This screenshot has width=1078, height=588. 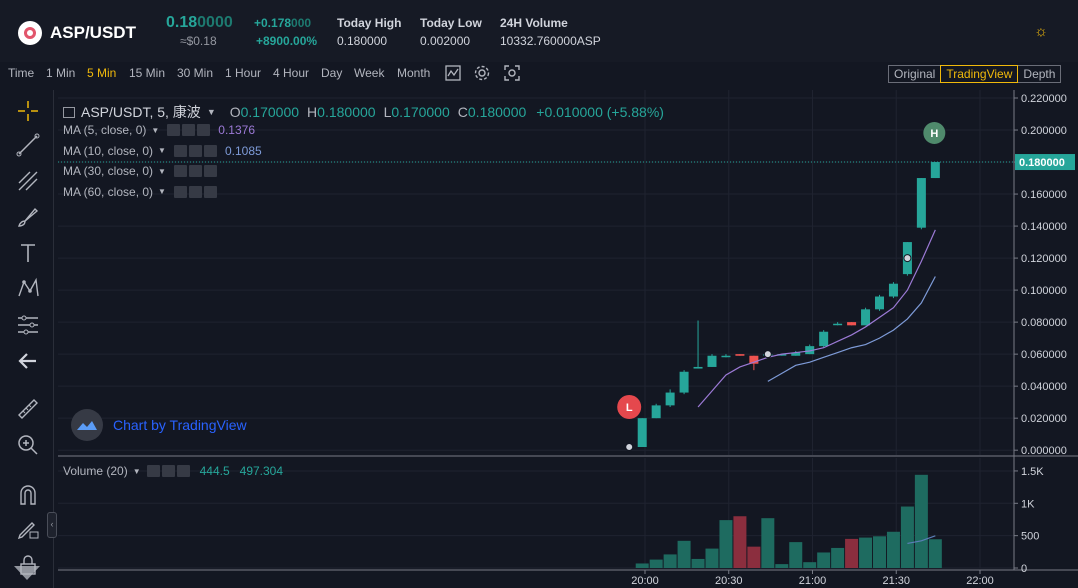 I want to click on price-change-tail: 000, so click(x=301, y=23).